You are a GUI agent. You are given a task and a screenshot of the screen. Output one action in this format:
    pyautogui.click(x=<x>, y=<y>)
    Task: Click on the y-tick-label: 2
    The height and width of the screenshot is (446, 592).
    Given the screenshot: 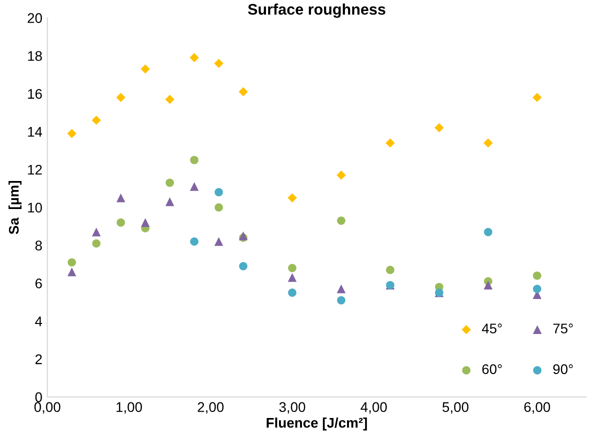 What is the action you would take?
    pyautogui.click(x=38, y=359)
    